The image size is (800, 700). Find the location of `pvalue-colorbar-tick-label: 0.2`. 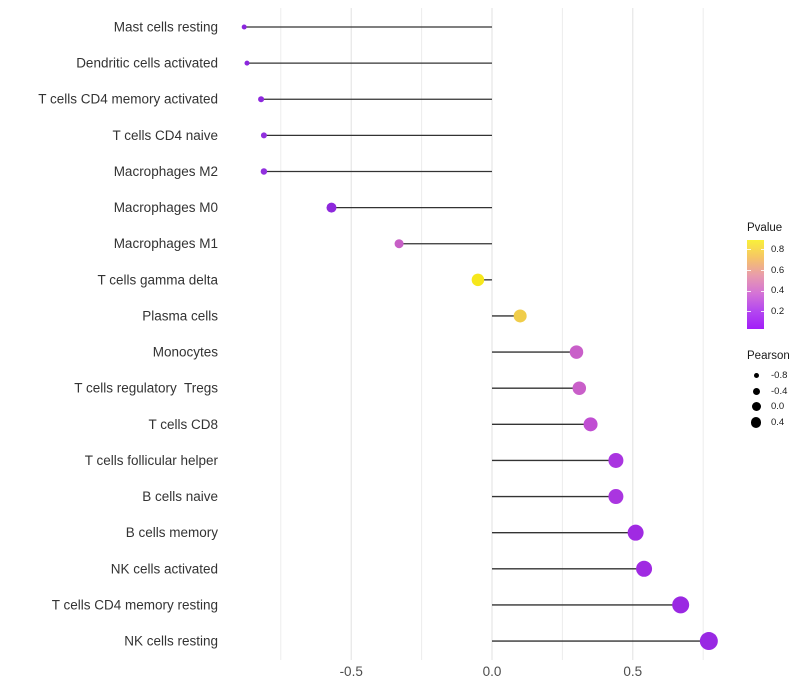

pvalue-colorbar-tick-label: 0.2 is located at coordinates (778, 311).